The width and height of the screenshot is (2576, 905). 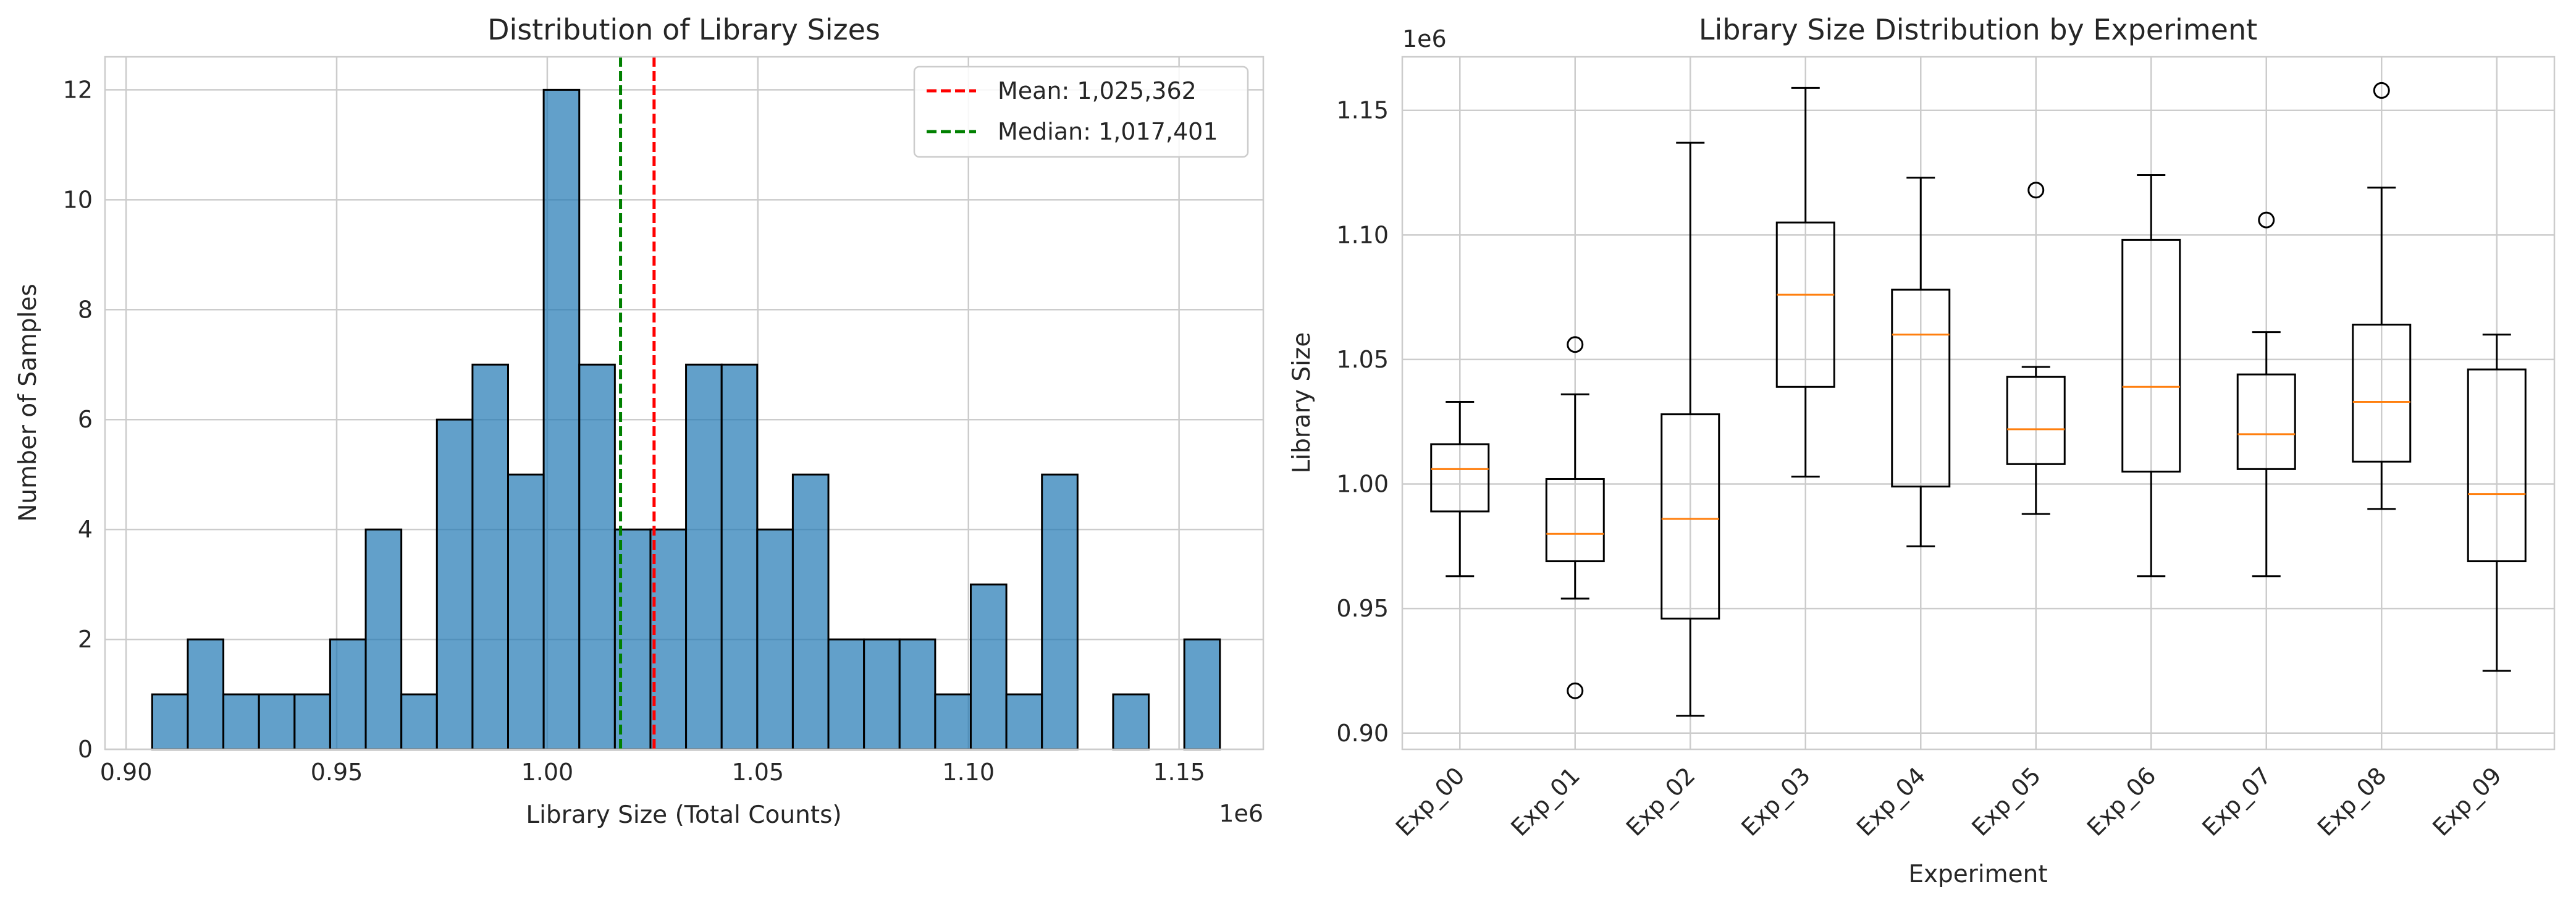 I want to click on histogram-y-tick-label: 8, so click(x=85, y=309).